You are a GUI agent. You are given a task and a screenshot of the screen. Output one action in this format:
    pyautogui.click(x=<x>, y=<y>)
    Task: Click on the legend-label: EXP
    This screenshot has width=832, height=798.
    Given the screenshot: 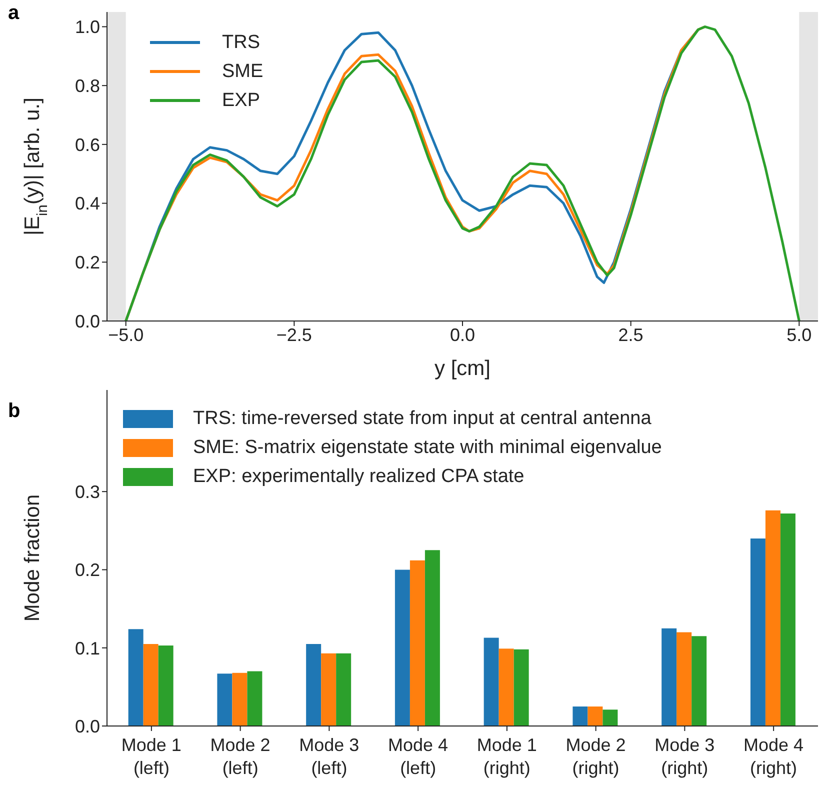 What is the action you would take?
    pyautogui.click(x=241, y=100)
    